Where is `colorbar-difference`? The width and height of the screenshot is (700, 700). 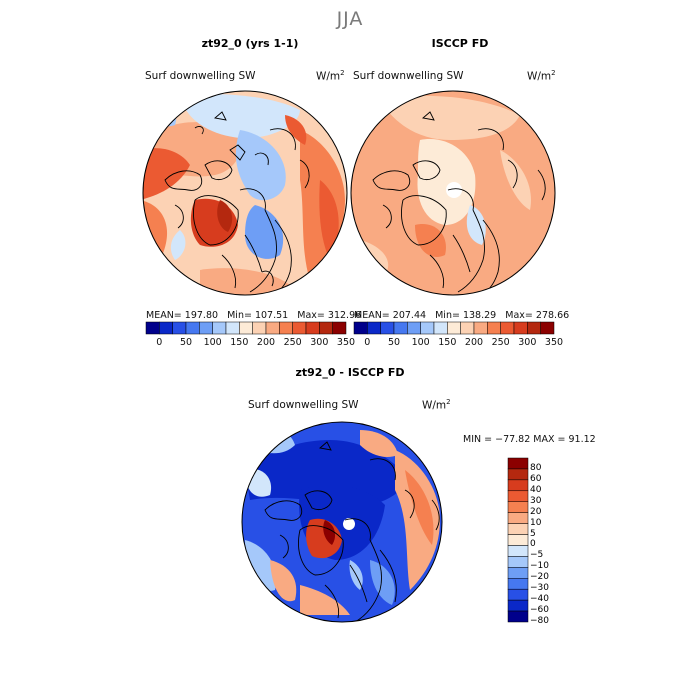 colorbar-difference is located at coordinates (518, 540).